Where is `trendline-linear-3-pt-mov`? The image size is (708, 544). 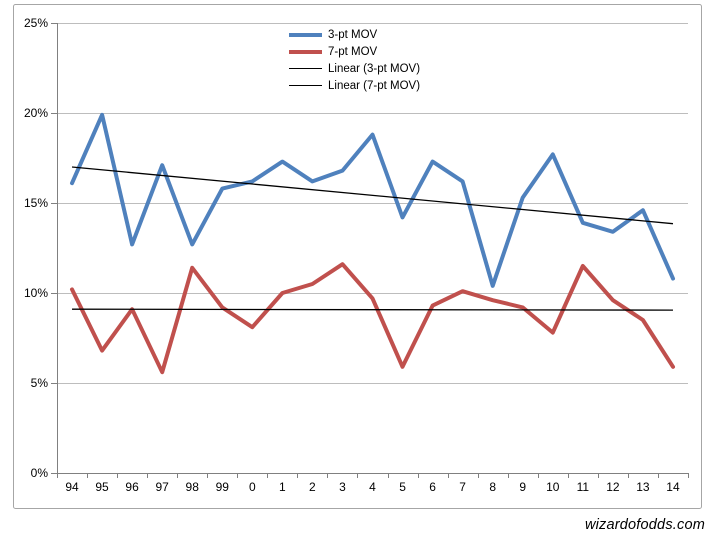
trendline-linear-3-pt-mov is located at coordinates (372, 195).